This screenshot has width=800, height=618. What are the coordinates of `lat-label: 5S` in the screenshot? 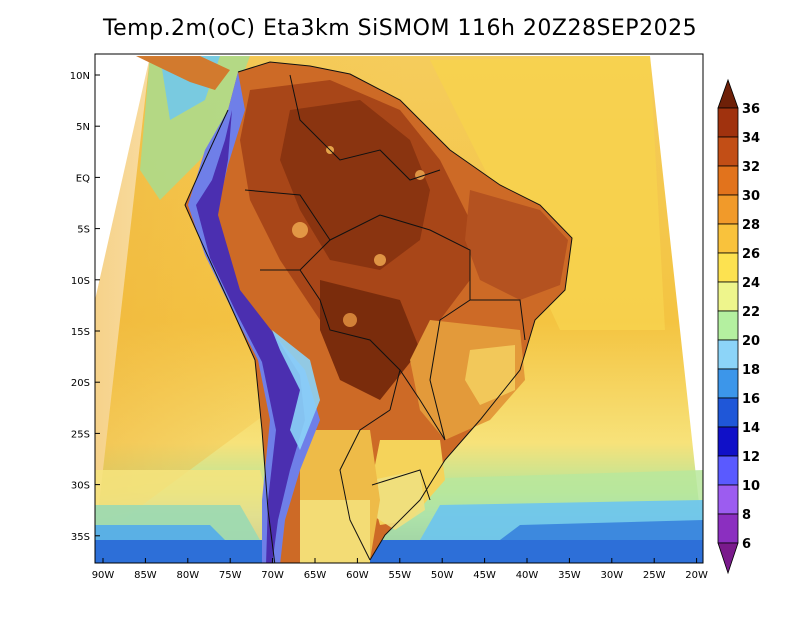 It's located at (83, 230).